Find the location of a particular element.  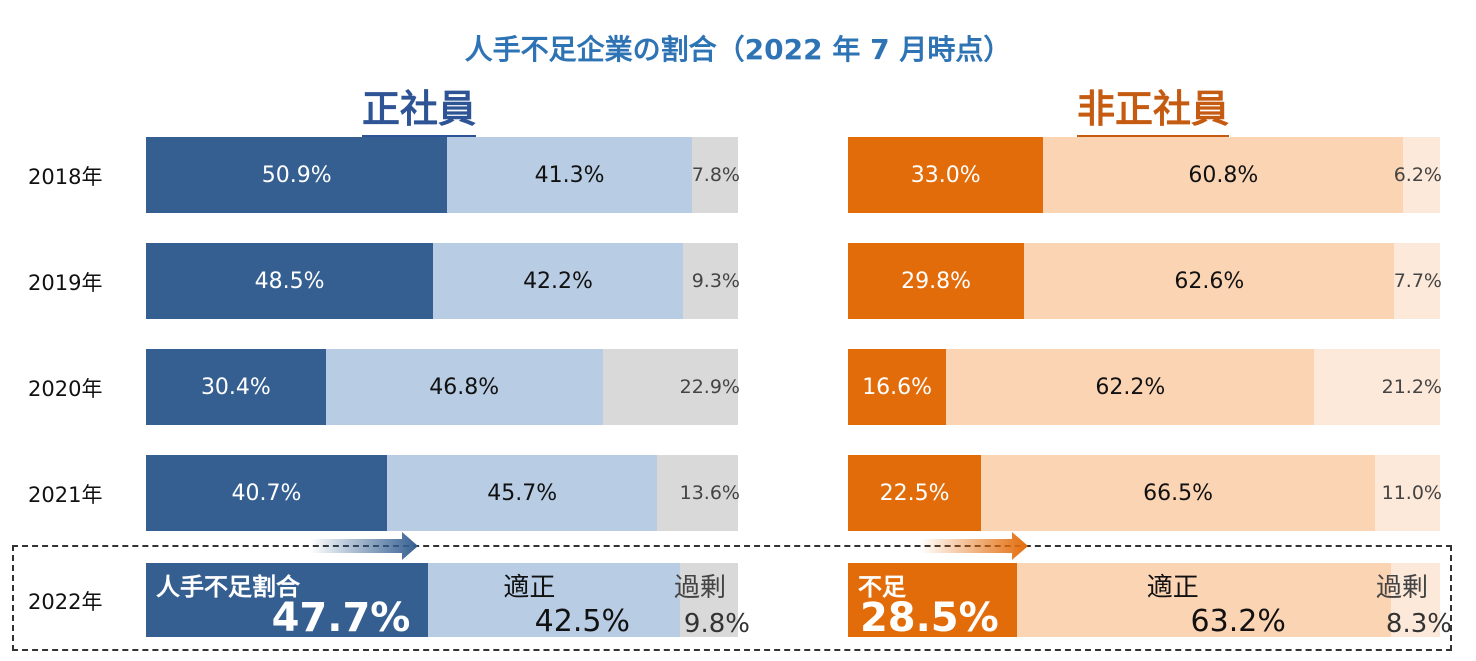

data-label: 41.3% is located at coordinates (569, 175).